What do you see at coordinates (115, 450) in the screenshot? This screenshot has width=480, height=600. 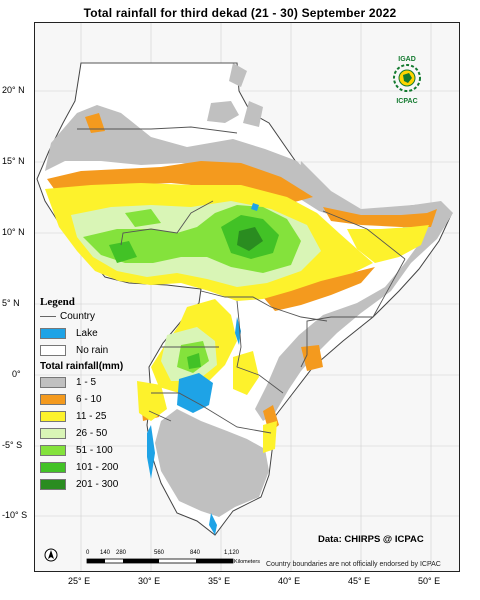 I see `legend-class: 51 - 100` at bounding box center [115, 450].